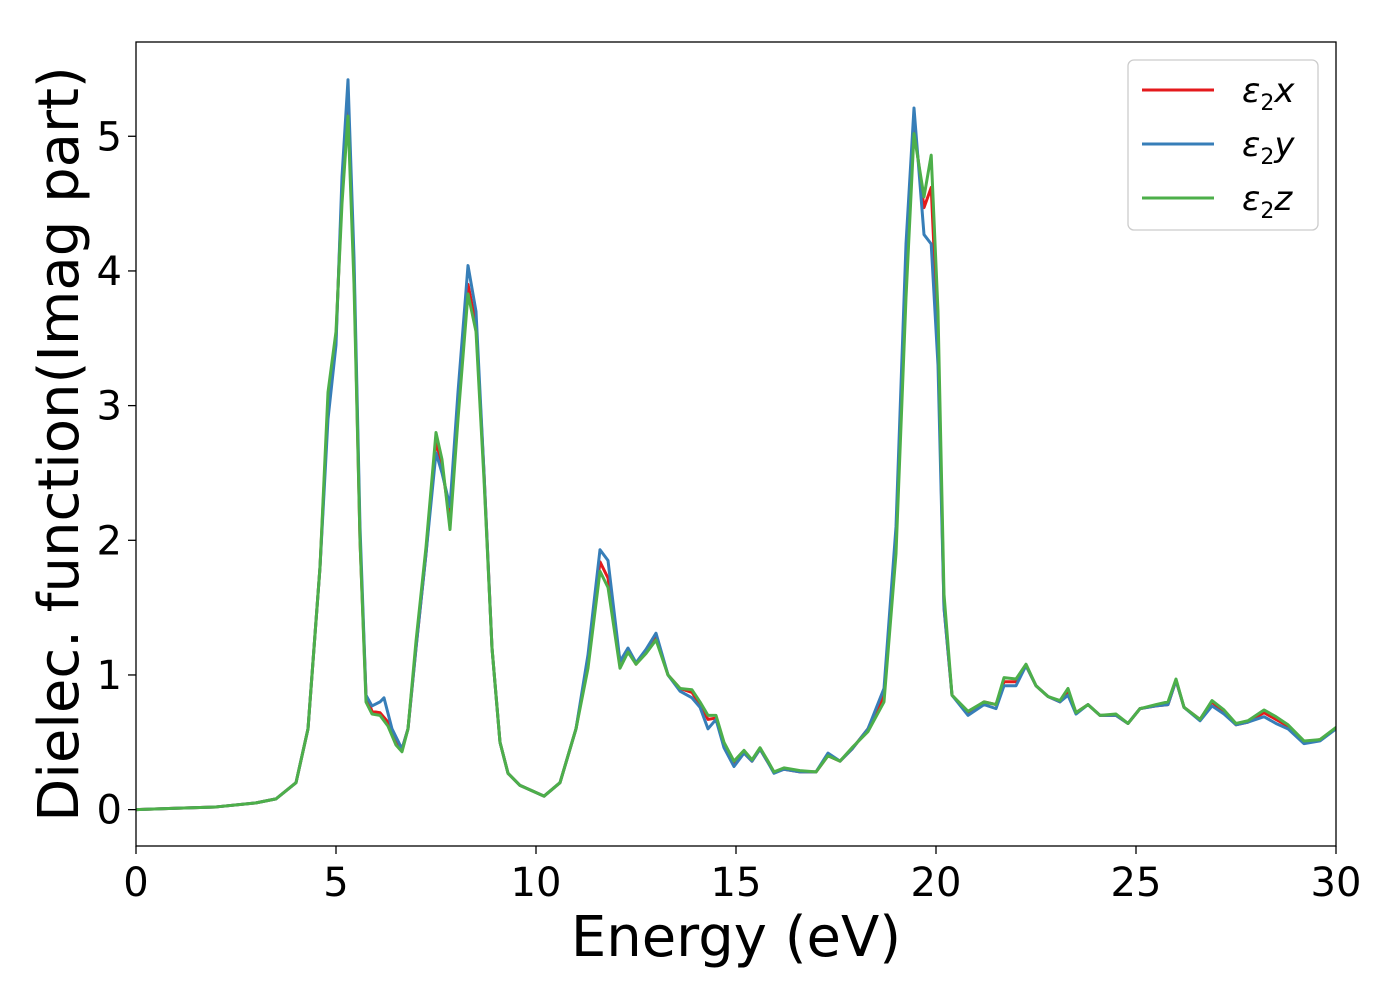  Describe the element at coordinates (1267, 201) in the screenshot. I see `legend-label-z: ε2z` at that location.